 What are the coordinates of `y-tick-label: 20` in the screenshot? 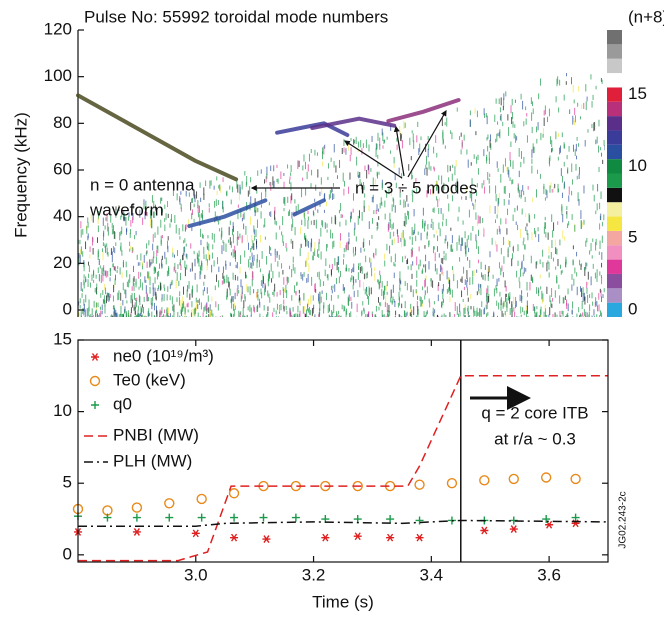 It's located at (62, 262).